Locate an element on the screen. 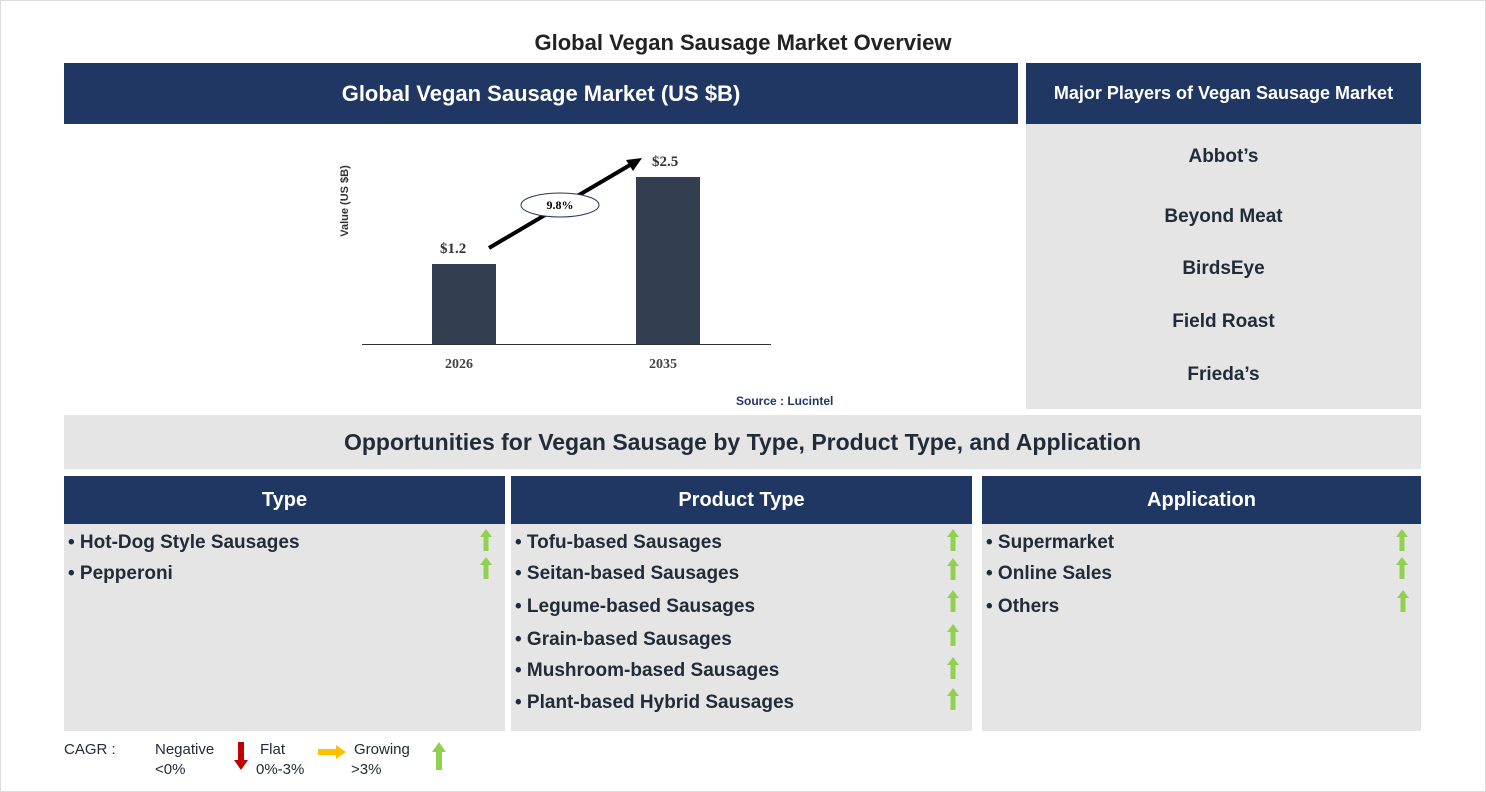 The image size is (1486, 792). x-tick-2035: 2035 is located at coordinates (663, 364).